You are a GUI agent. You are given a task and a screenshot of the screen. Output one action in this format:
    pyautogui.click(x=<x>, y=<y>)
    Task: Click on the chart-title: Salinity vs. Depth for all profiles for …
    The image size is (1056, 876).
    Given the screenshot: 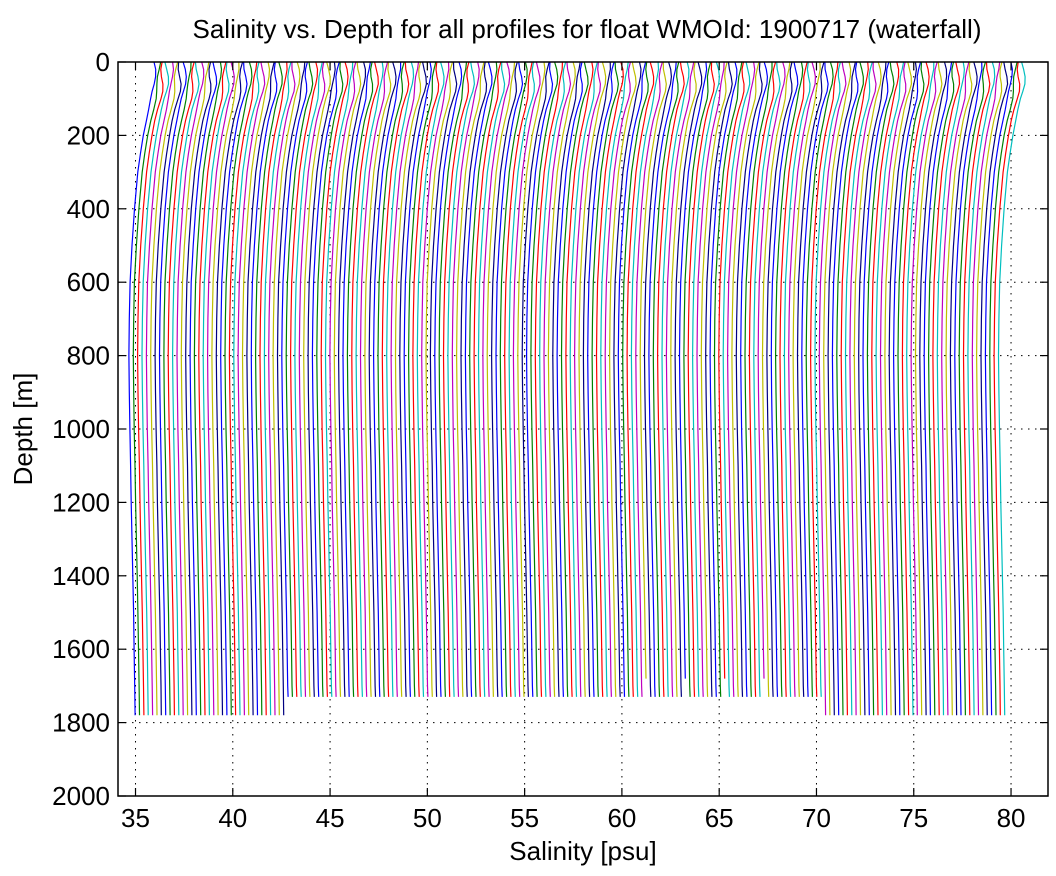 What is the action you would take?
    pyautogui.click(x=587, y=29)
    